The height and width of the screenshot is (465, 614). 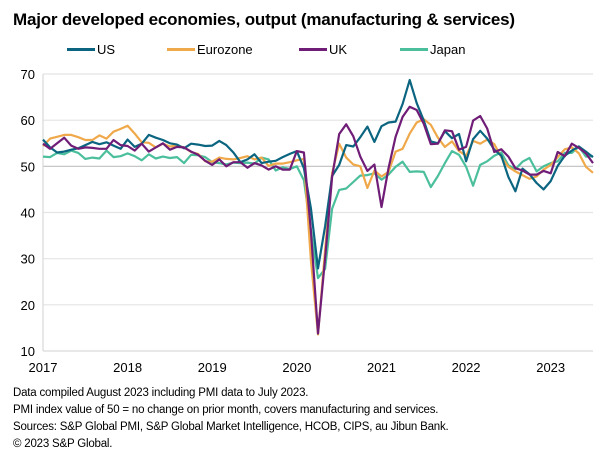 What do you see at coordinates (81, 49) in the screenshot?
I see `legend-swatch-us` at bounding box center [81, 49].